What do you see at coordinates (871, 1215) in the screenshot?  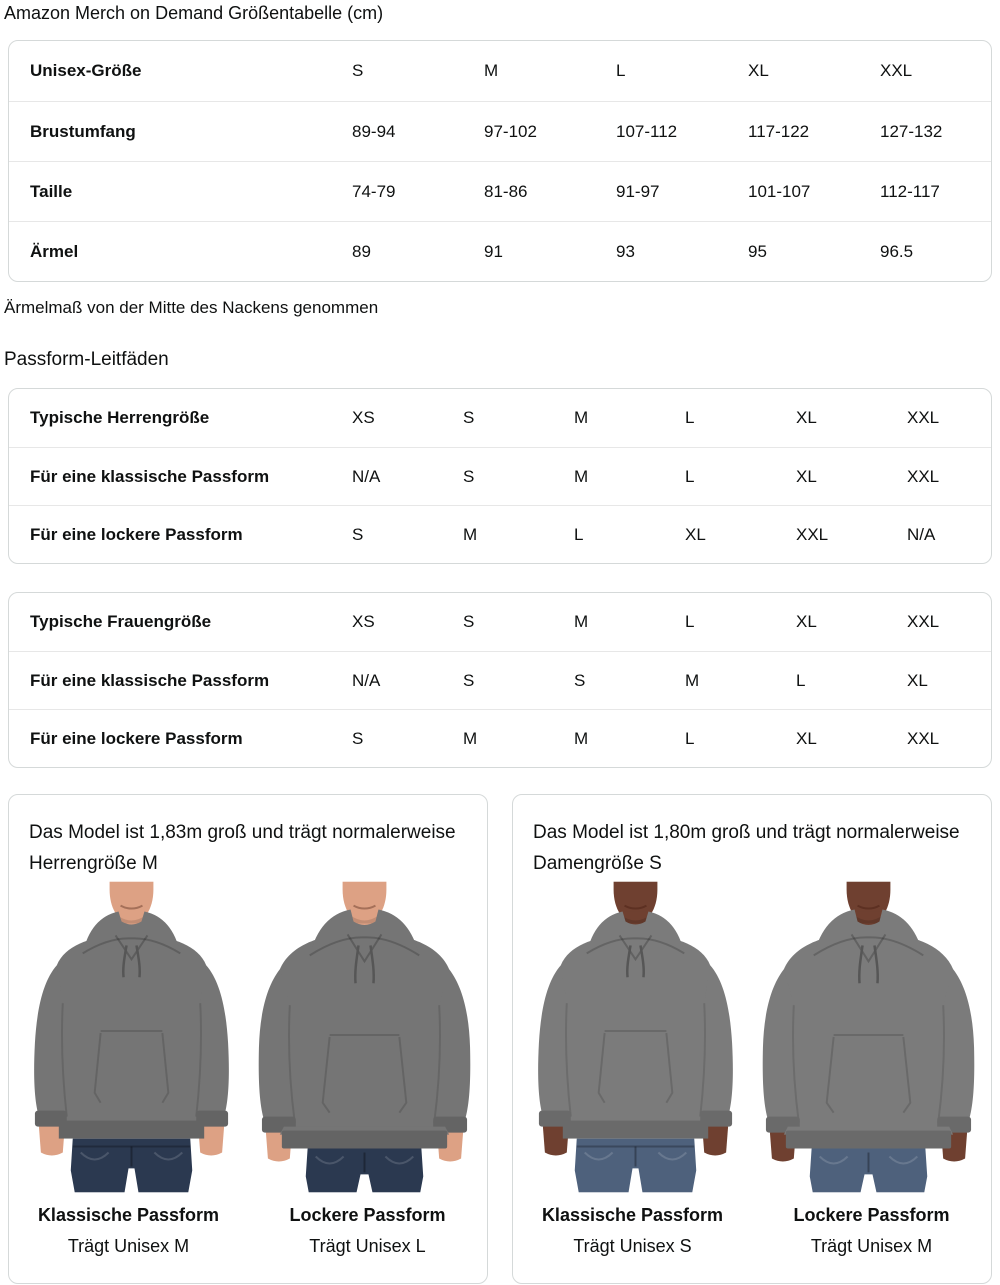 I see `fit-label: Lockere Passform` at bounding box center [871, 1215].